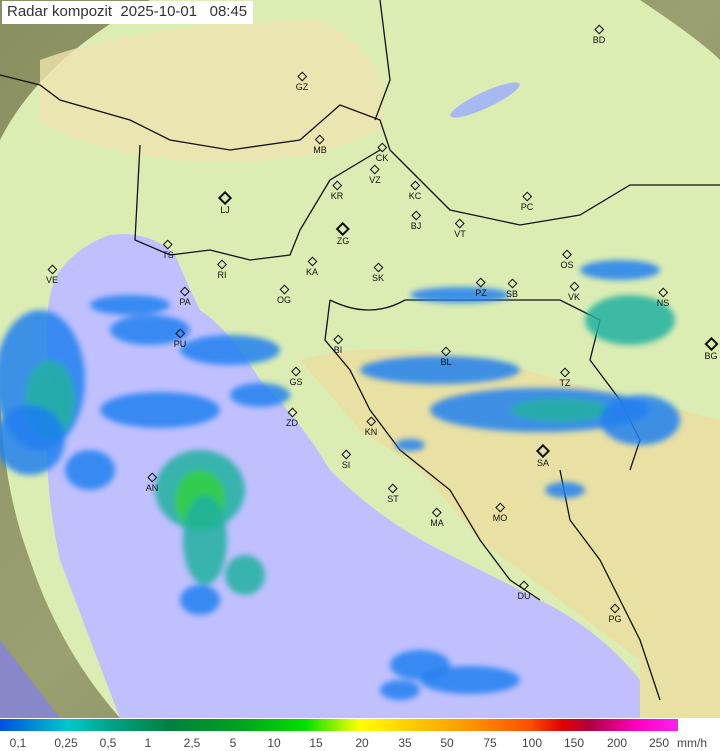 The image size is (720, 751). What do you see at coordinates (343, 241) in the screenshot?
I see `city-label: ZG` at bounding box center [343, 241].